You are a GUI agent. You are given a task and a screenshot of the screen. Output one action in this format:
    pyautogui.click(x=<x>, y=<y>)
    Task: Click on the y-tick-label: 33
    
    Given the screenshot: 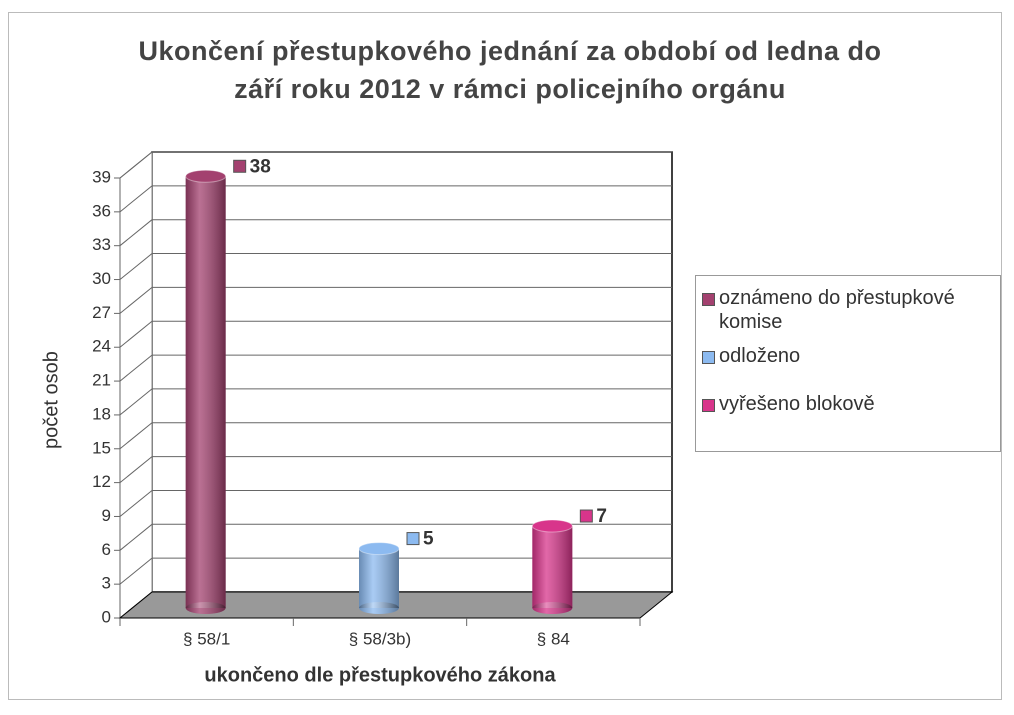 What is the action you would take?
    pyautogui.click(x=101, y=244)
    